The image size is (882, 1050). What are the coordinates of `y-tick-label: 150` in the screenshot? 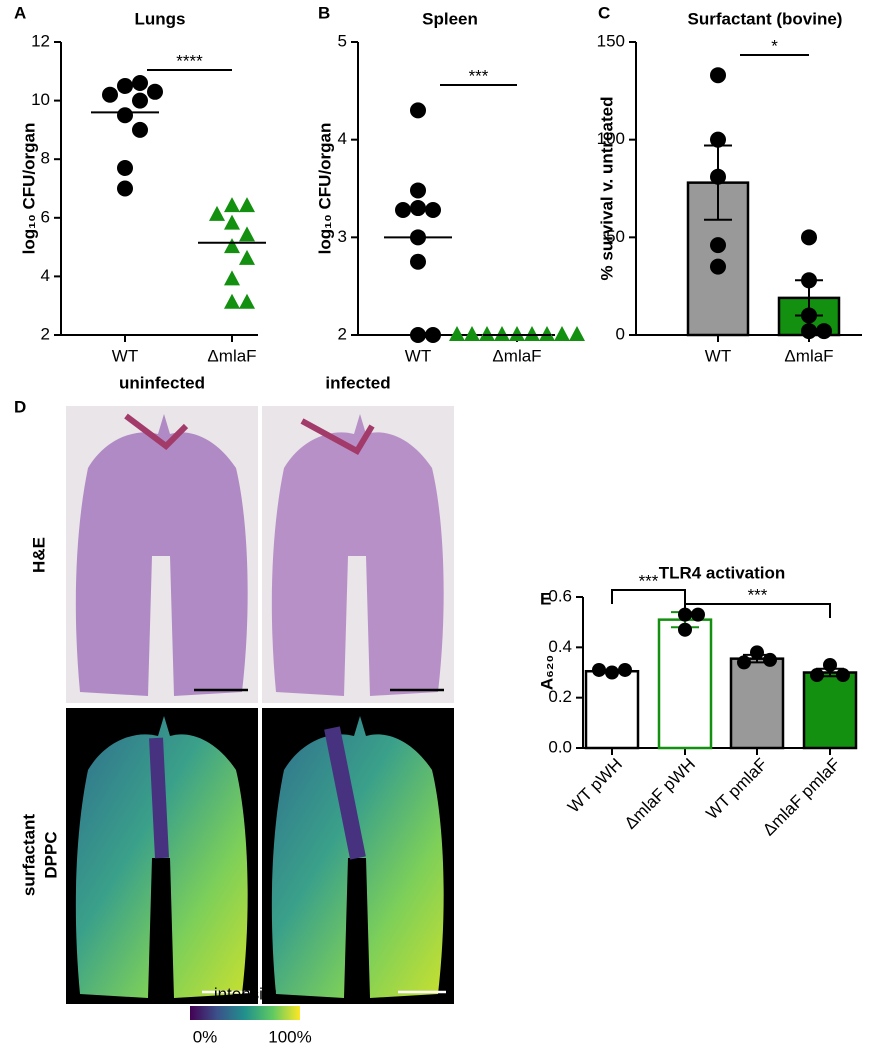 It's located at (611, 40).